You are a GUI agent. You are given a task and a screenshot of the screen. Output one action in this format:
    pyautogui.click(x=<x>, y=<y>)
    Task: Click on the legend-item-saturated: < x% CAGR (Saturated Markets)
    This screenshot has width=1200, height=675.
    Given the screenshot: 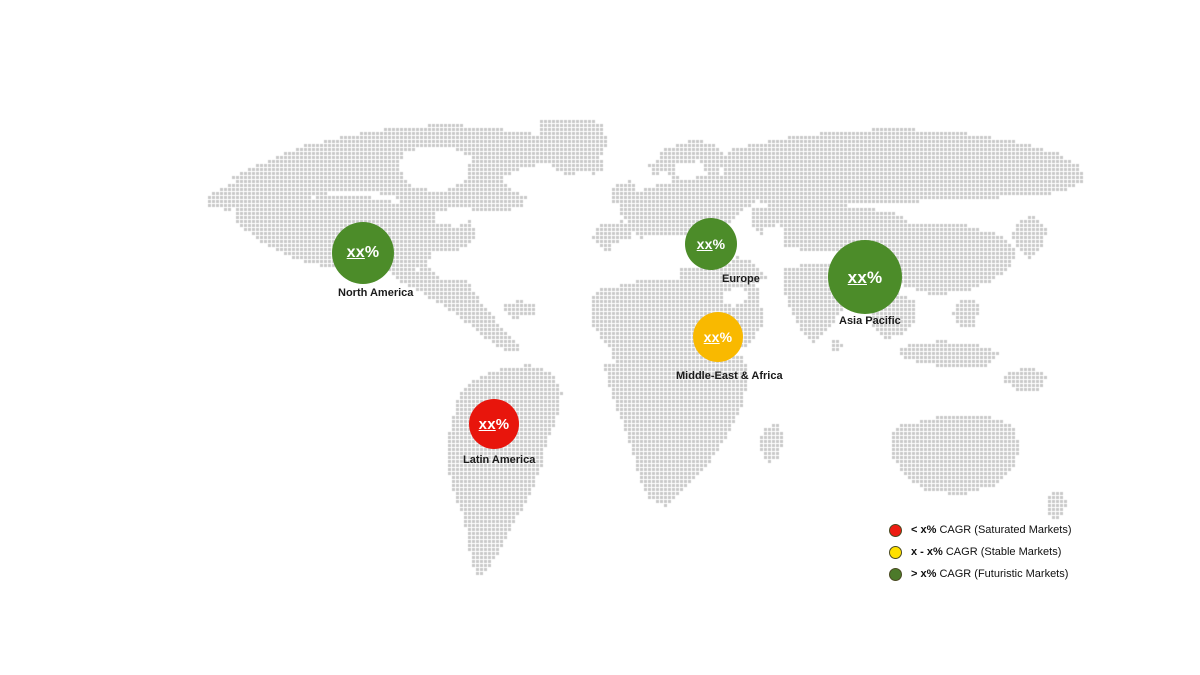 What is the action you would take?
    pyautogui.click(x=989, y=530)
    